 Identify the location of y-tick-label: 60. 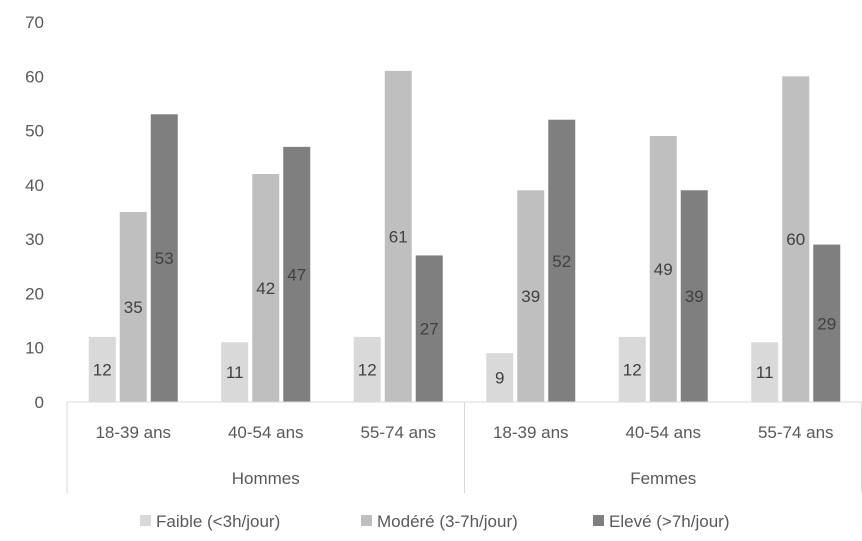
(34, 76).